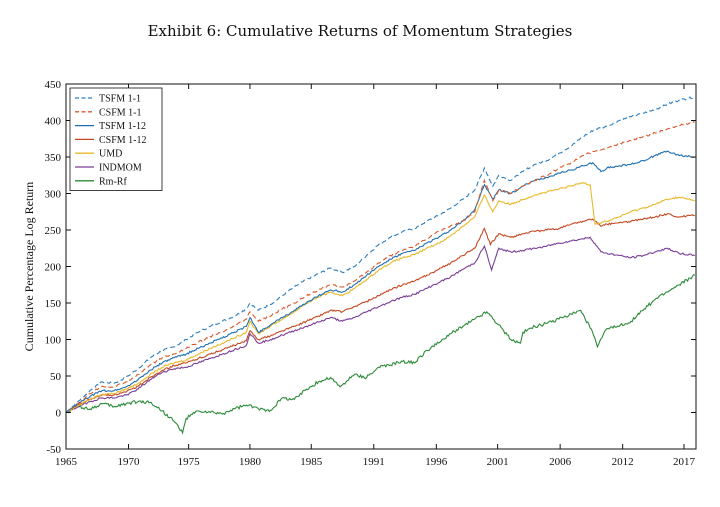  What do you see at coordinates (53, 195) in the screenshot?
I see `y-tick-label: 300` at bounding box center [53, 195].